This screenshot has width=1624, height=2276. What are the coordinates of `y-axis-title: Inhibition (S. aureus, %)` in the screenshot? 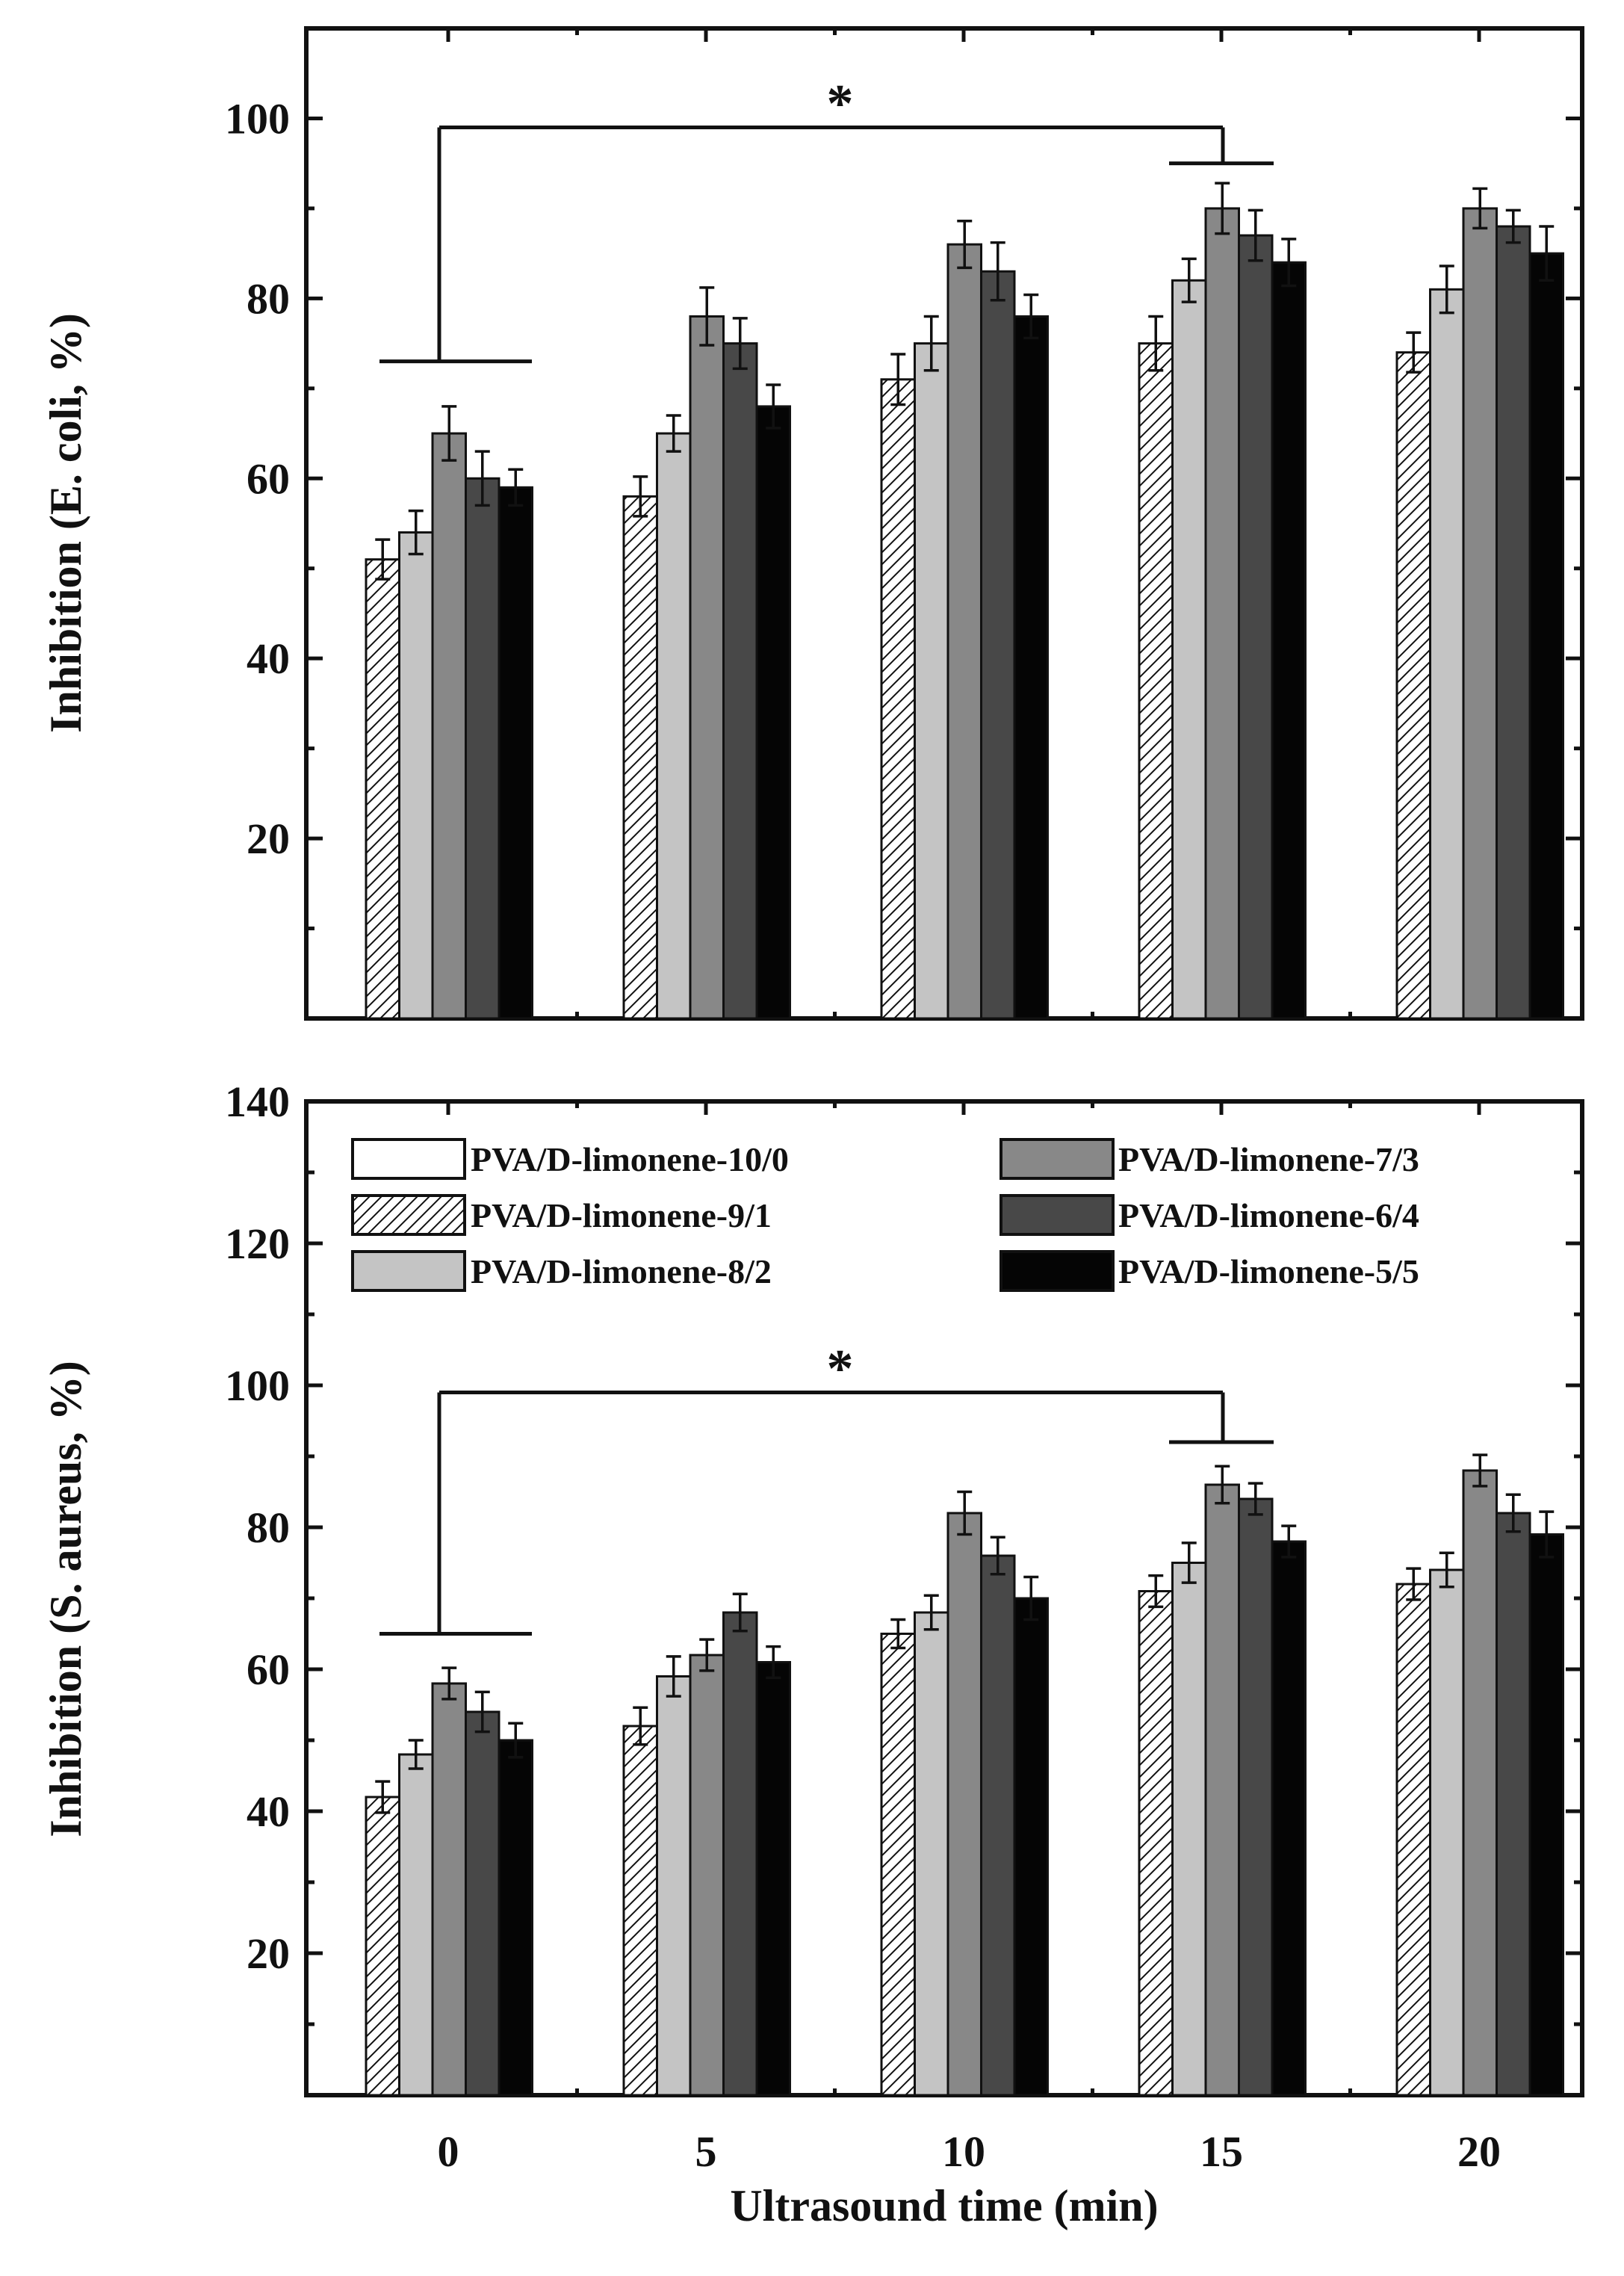 It's located at (65, 1599).